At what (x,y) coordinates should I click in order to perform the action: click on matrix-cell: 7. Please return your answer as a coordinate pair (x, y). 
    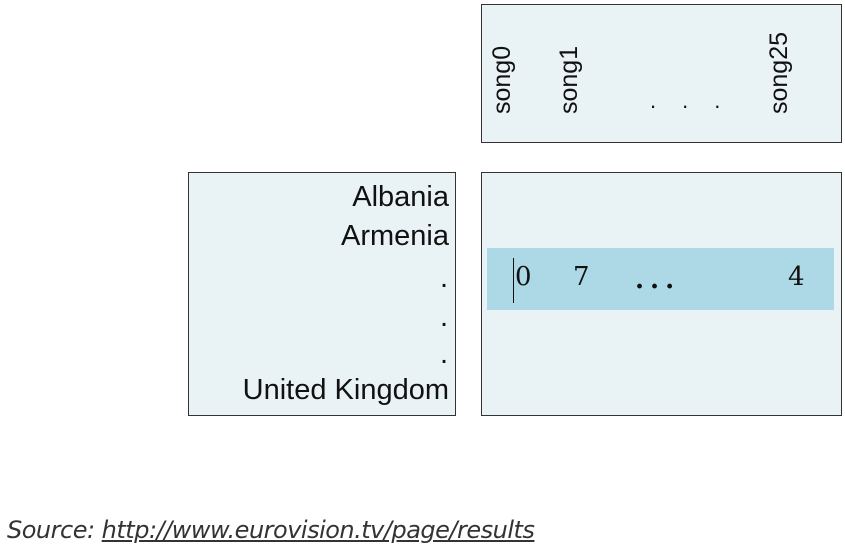
    Looking at the image, I should click on (581, 277).